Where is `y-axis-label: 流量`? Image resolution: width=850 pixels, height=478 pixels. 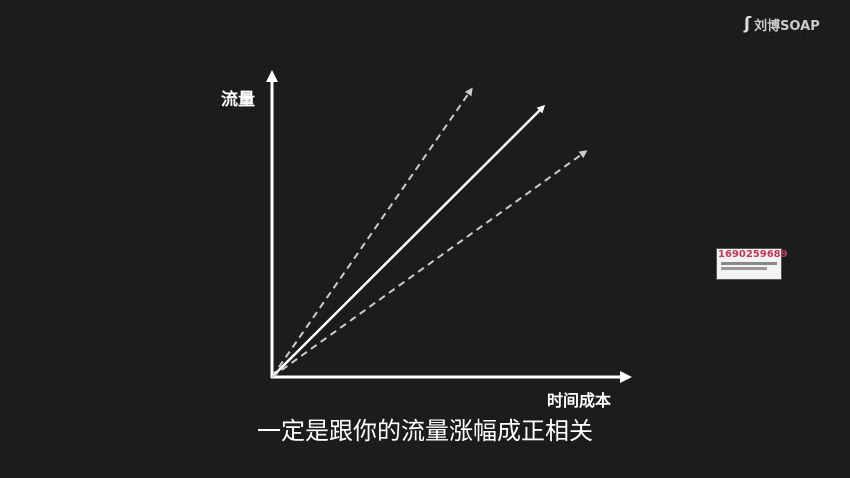
y-axis-label: 流量 is located at coordinates (238, 100).